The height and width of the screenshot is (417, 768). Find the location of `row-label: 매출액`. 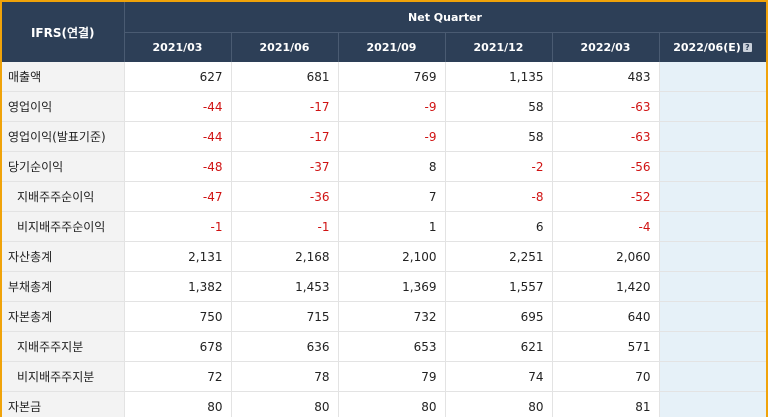

row-label: 매출액 is located at coordinates (63, 77).